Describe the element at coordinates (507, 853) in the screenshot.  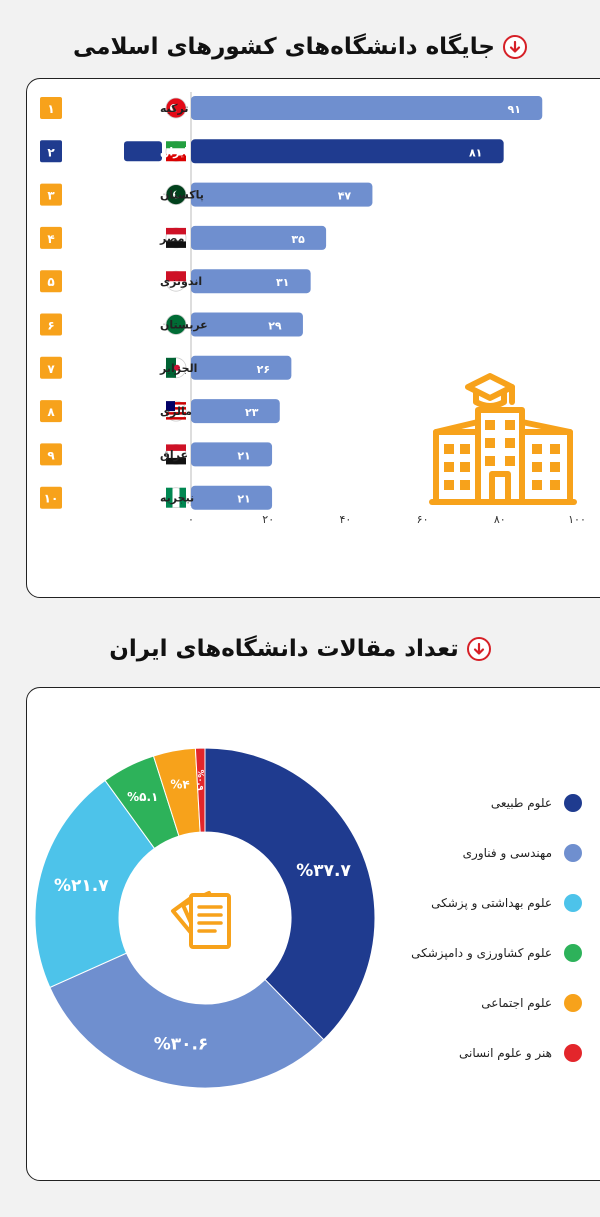
I see `legend-label: مهندسی و فناوری` at that location.